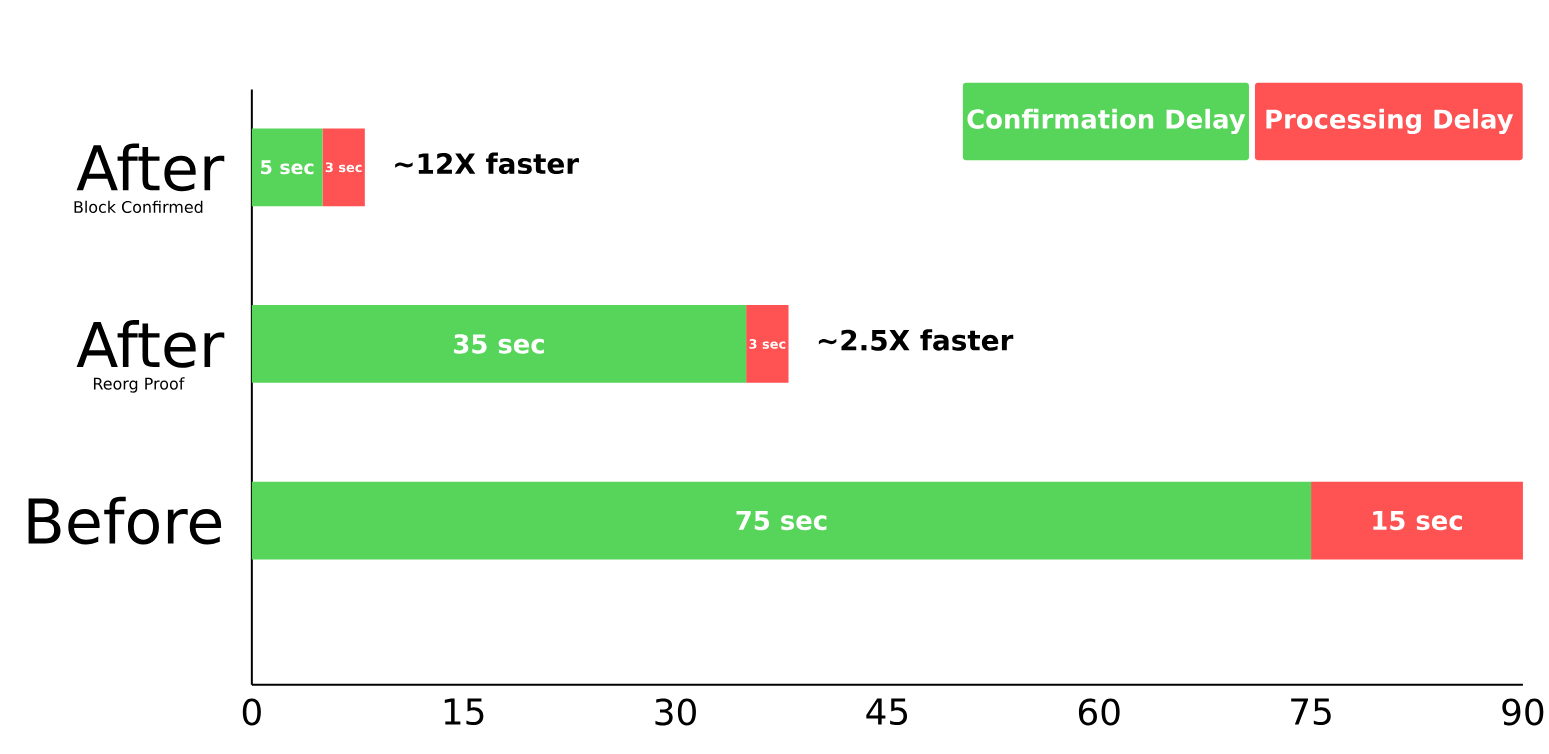 Image resolution: width=1549 pixels, height=754 pixels. I want to click on x-tick-label: 15, so click(464, 712).